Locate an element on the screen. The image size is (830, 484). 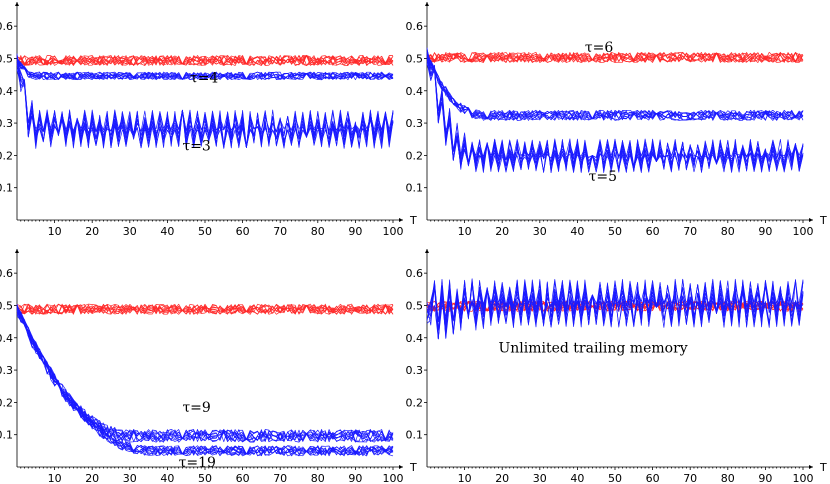
x-tick-label: 60 is located at coordinates (653, 231).